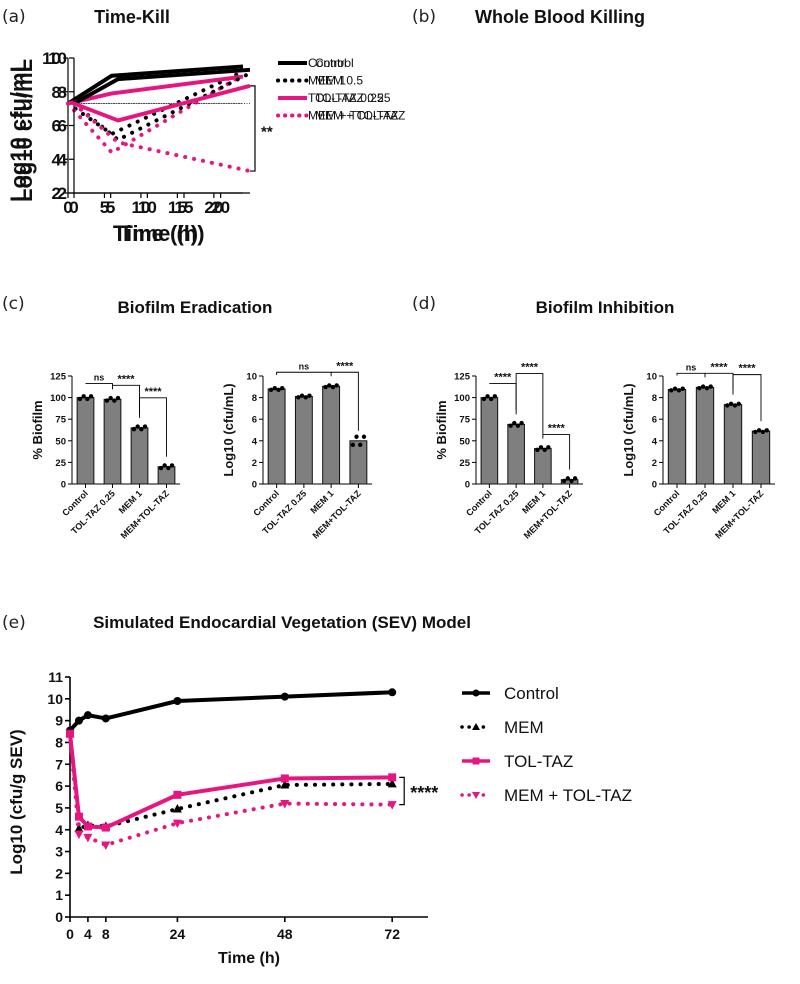 This screenshot has height=984, width=800. What do you see at coordinates (424, 17) in the screenshot?
I see `panel-label-b: (b)` at bounding box center [424, 17].